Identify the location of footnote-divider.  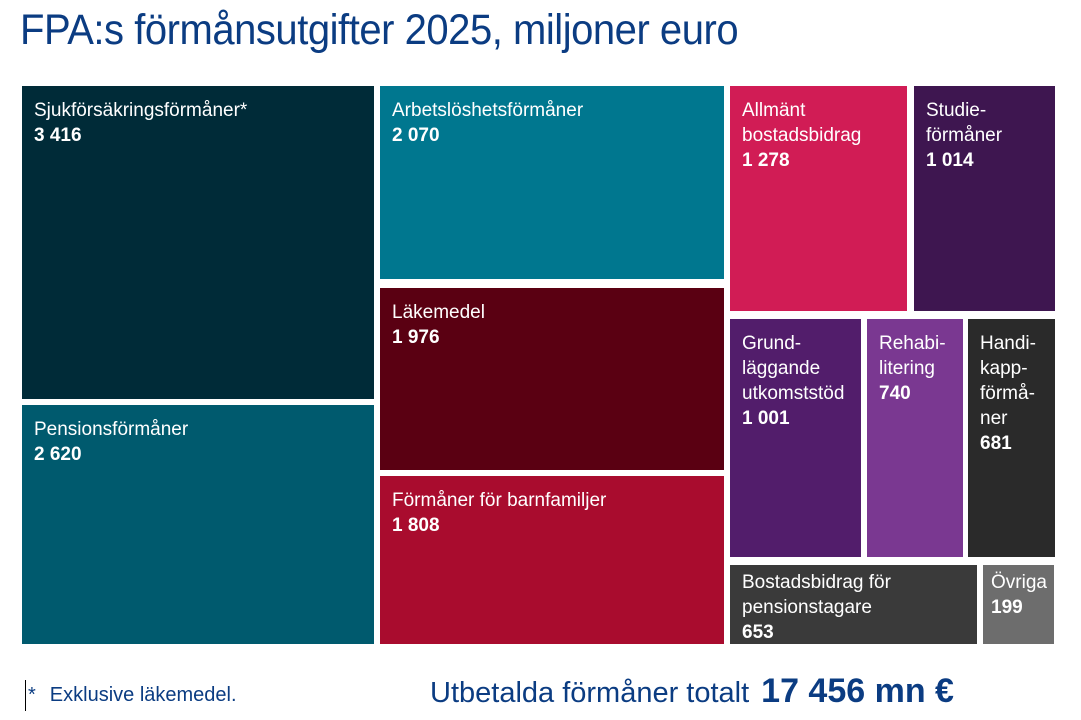
(25, 695).